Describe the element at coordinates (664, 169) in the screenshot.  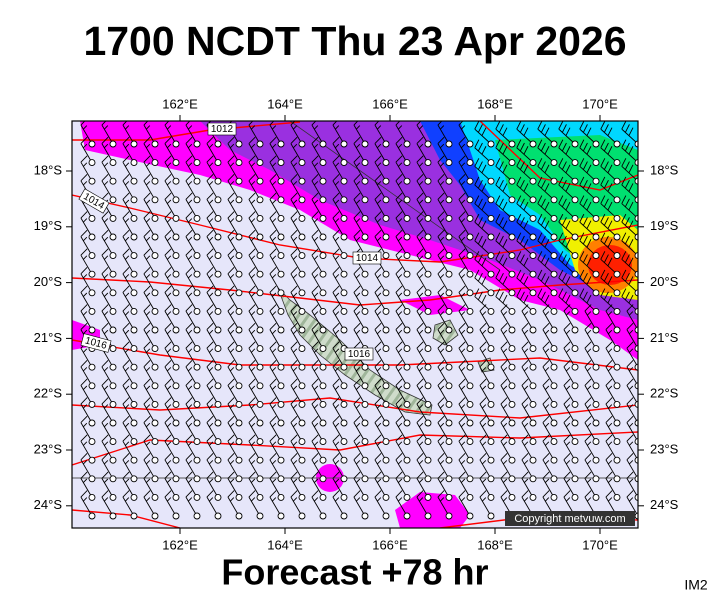
I see `lat-label: 18°S` at that location.